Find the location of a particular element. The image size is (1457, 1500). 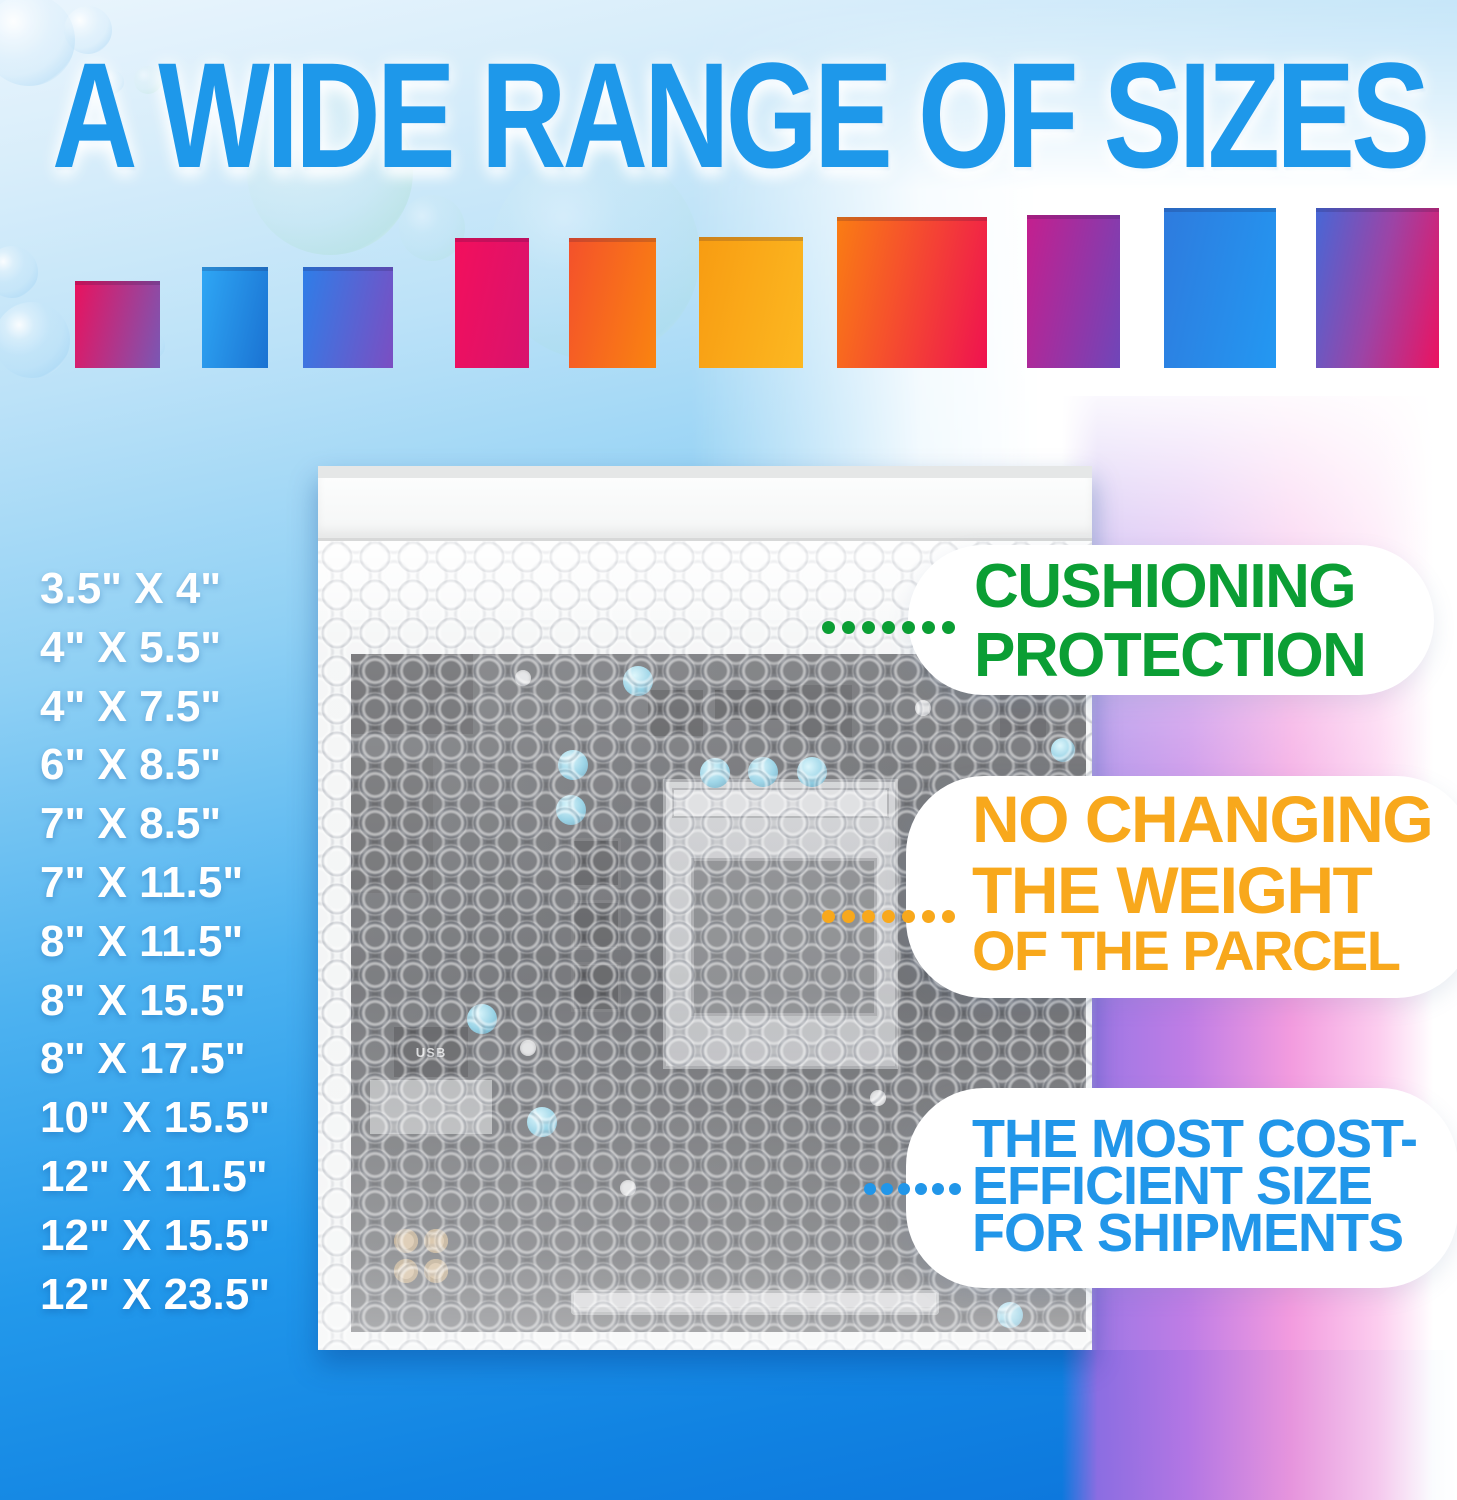

leader-dots-cushioning is located at coordinates (892, 627).